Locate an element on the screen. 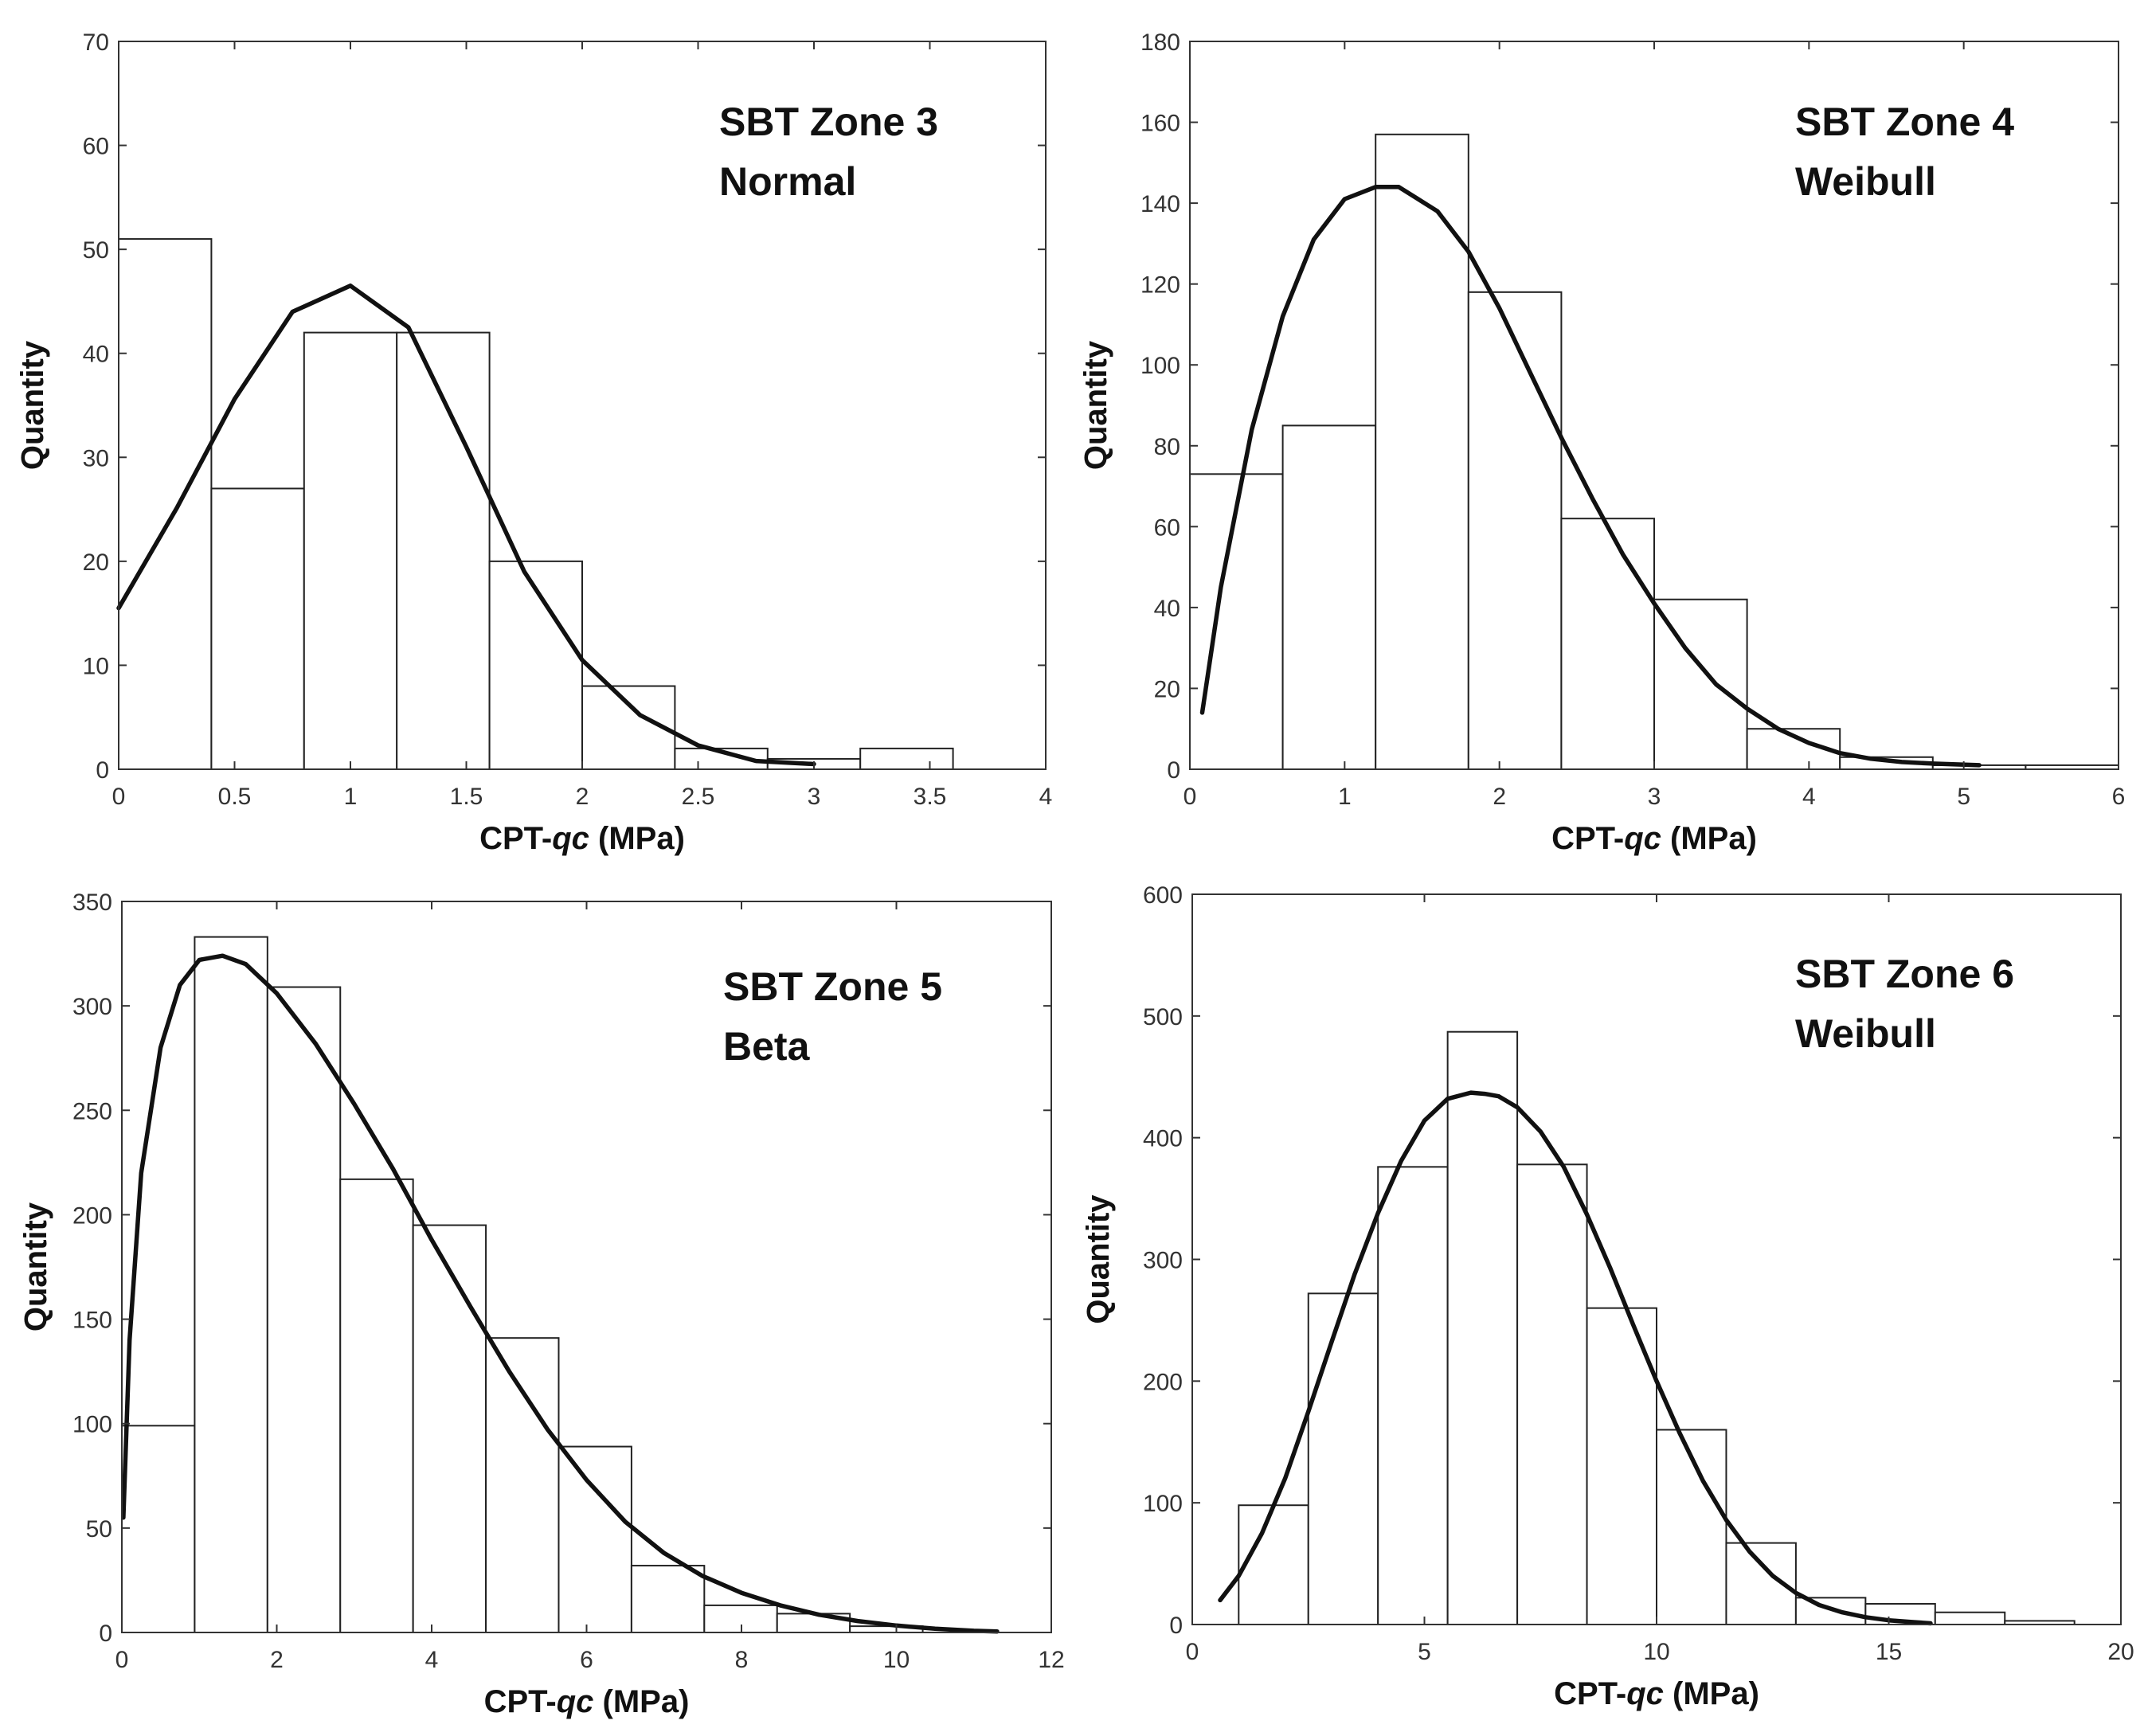 This screenshot has width=2144, height=1736. x-tick-label: 15 is located at coordinates (1889, 1652).